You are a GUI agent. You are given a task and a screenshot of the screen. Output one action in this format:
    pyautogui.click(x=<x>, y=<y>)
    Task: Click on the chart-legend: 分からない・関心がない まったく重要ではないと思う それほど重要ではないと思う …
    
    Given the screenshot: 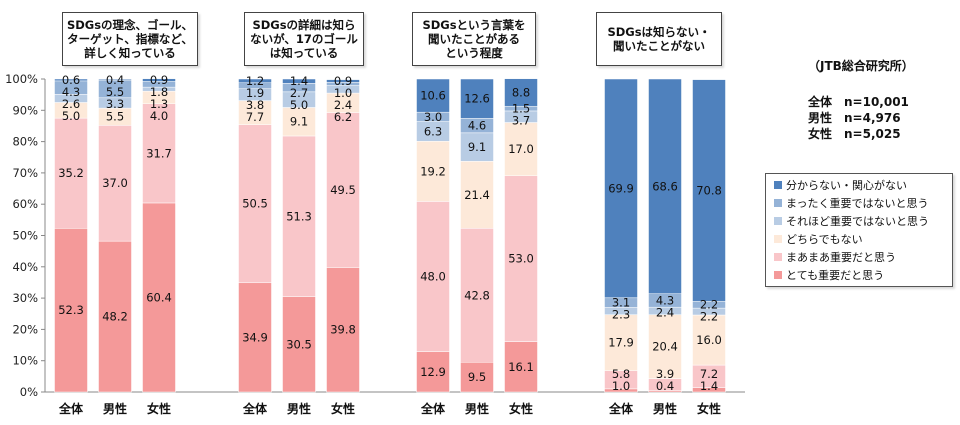 What is the action you would take?
    pyautogui.click(x=859, y=230)
    